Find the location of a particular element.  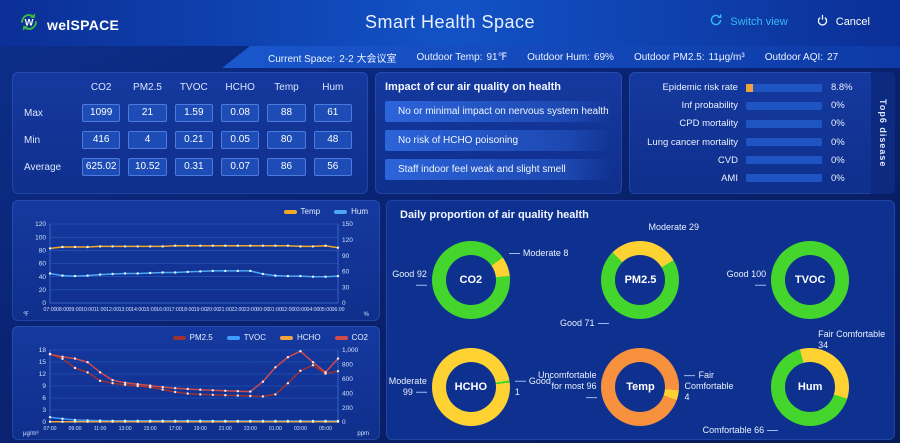

impact-item: Staff indoor feel weak and slight smell is located at coordinates (498, 169).